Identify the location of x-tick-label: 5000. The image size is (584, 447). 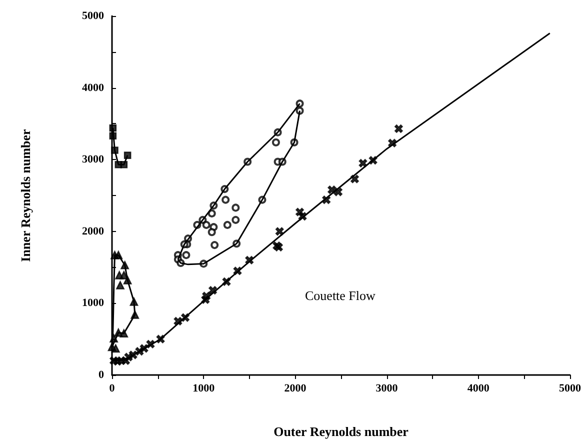
(570, 388).